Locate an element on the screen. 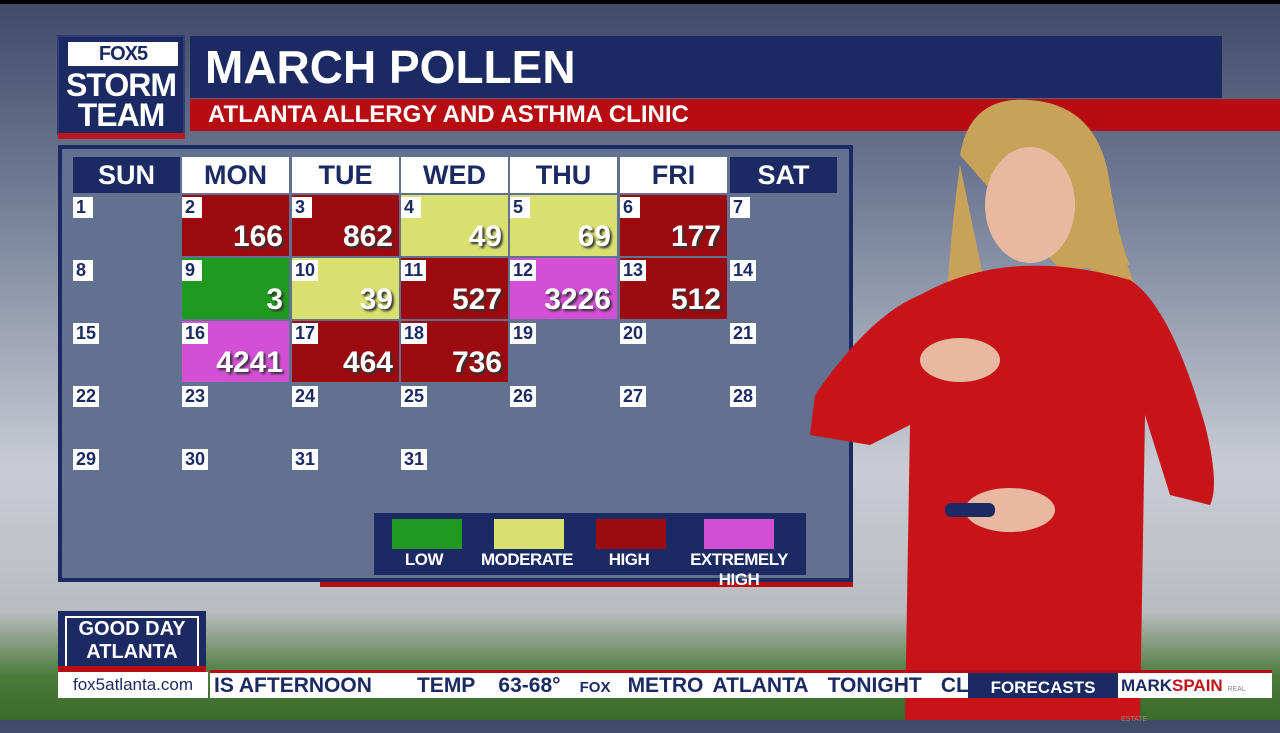 This screenshot has height=733, width=1280. calendar-day-cell: 5 69 is located at coordinates (563, 225).